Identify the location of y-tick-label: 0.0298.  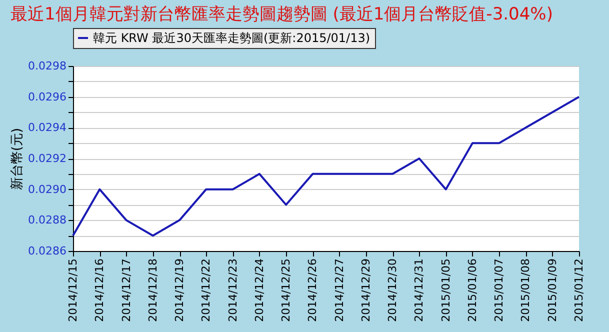
(47, 66).